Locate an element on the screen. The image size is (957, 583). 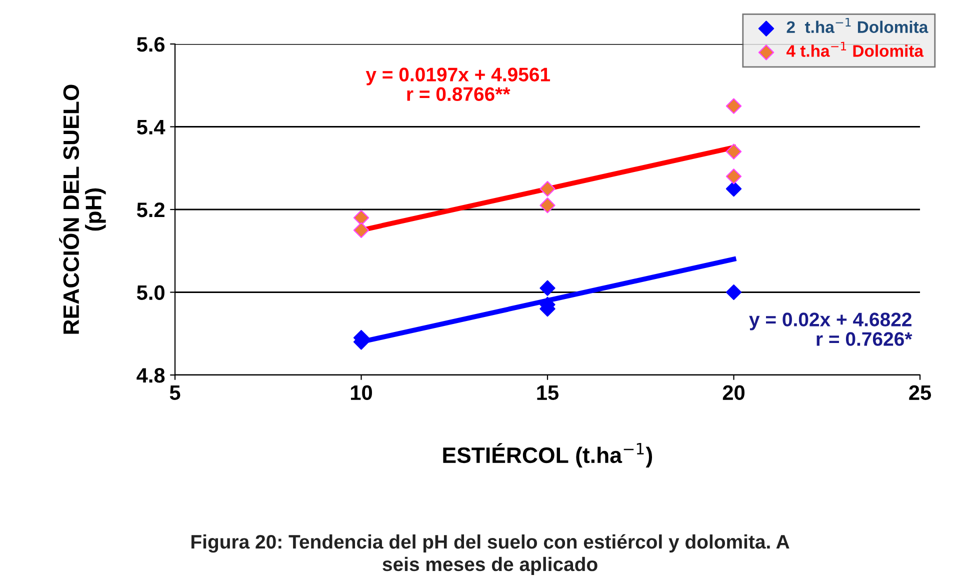
legend-label: 4 t.ha$^{−1}$ Dolomita is located at coordinates (855, 49).